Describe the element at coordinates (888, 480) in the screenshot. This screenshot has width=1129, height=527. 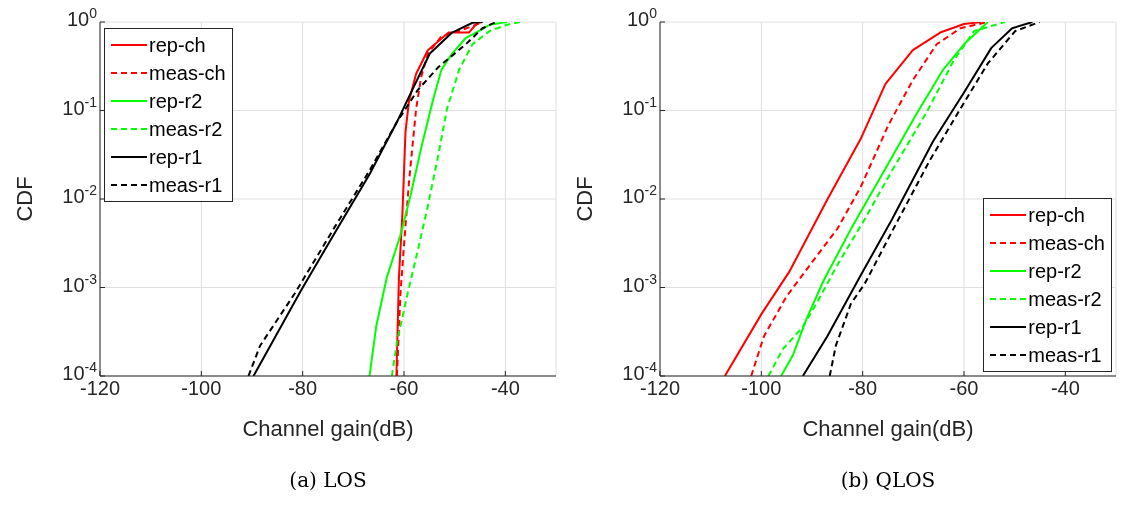
I see `text: (b) QLOS` at that location.